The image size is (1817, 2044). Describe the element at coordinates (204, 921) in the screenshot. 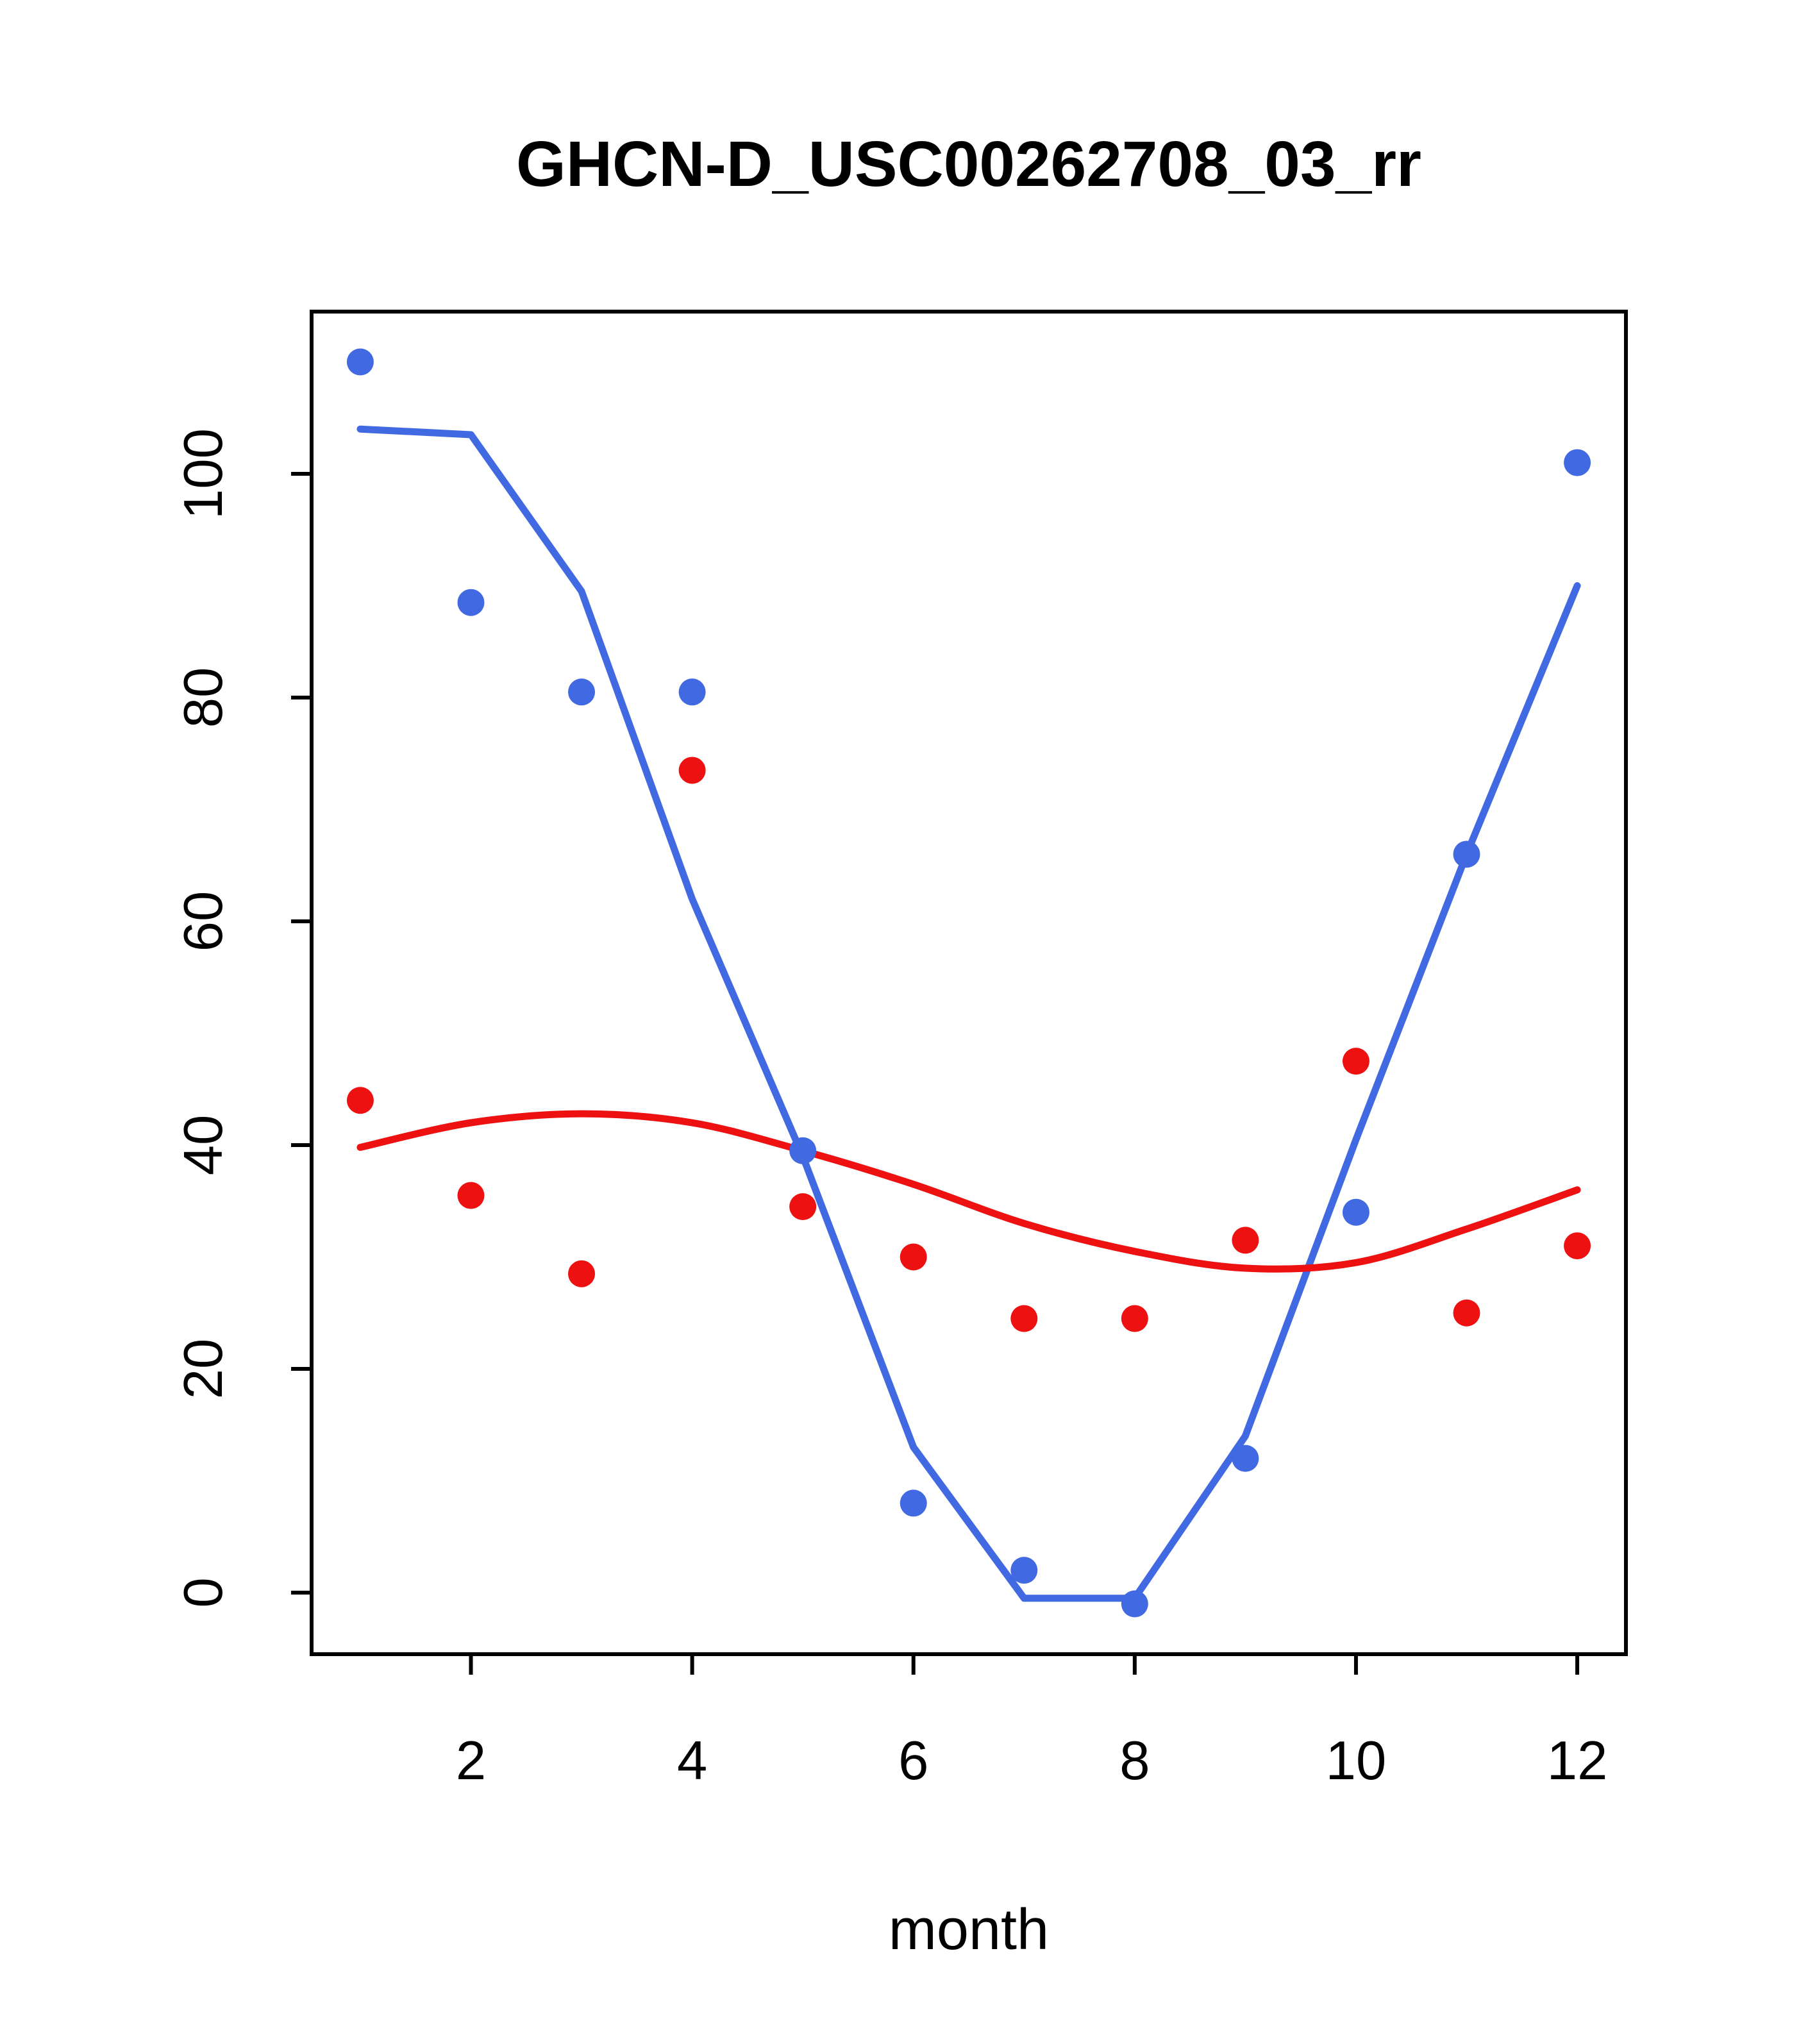

I see `y-tick-label: 60` at that location.